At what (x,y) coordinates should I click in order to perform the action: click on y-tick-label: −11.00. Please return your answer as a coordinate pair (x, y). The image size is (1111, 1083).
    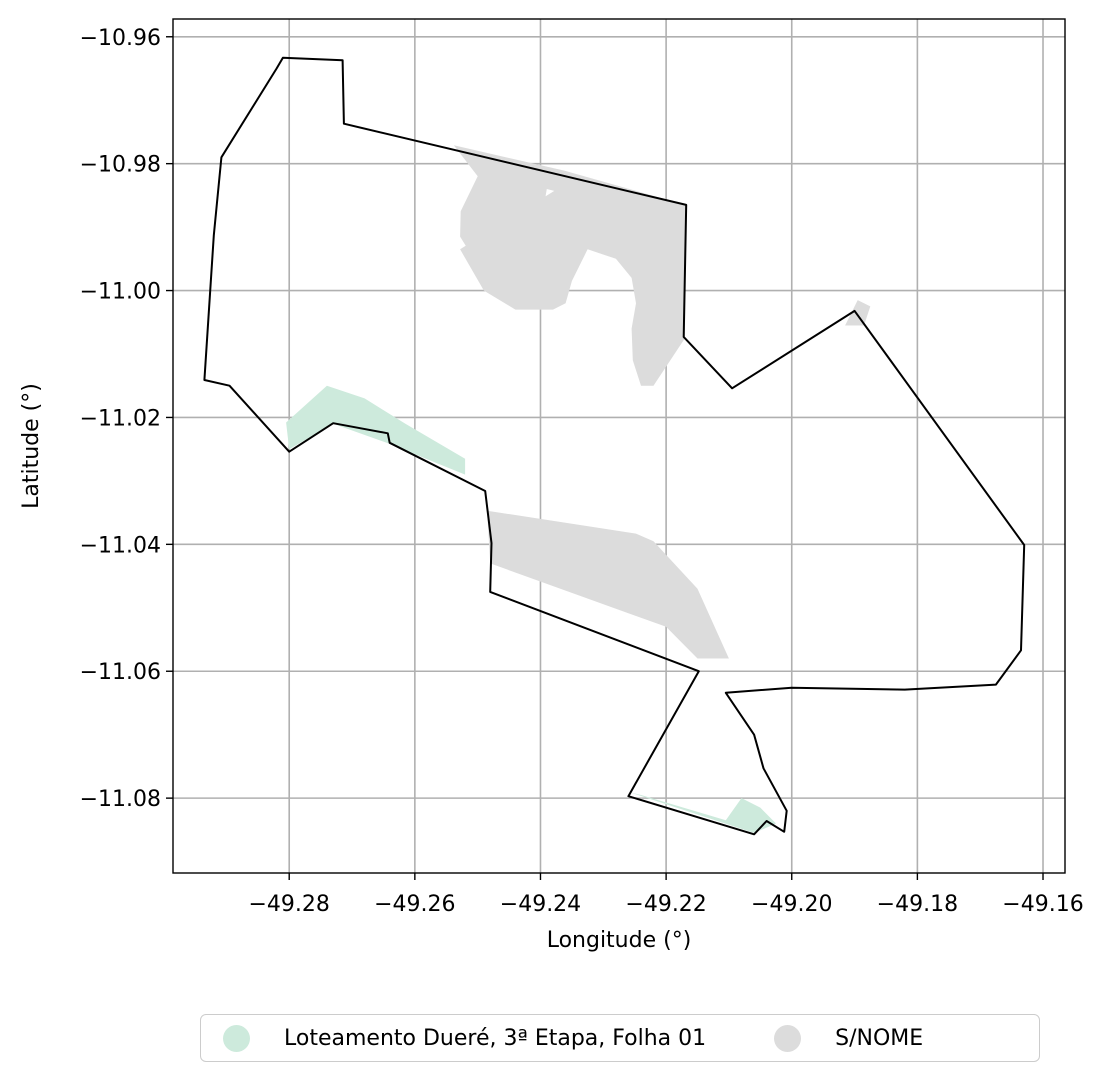
    Looking at the image, I should click on (120, 292).